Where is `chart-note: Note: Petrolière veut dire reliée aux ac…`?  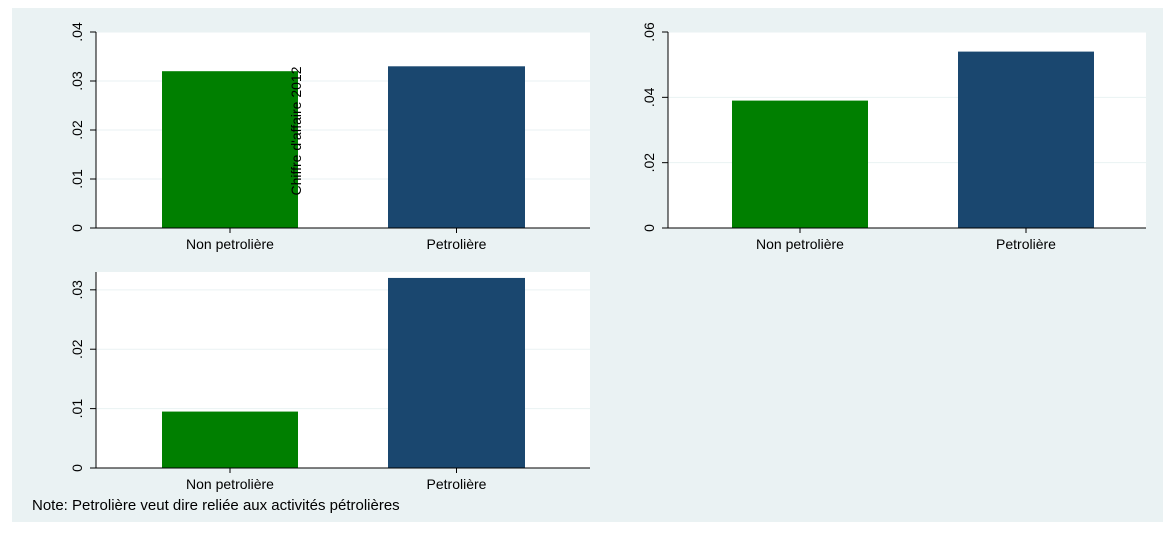 chart-note: Note: Petrolière veut dire reliée aux ac… is located at coordinates (216, 505).